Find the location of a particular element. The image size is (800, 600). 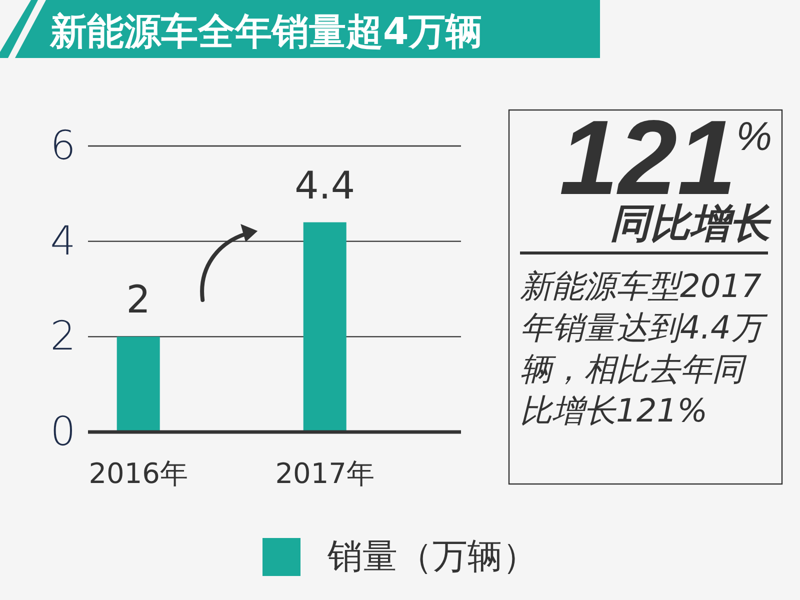

text: 新能源车型2017年销量达到4.4万辆，相比去年同比增长121% is located at coordinates (644, 348).